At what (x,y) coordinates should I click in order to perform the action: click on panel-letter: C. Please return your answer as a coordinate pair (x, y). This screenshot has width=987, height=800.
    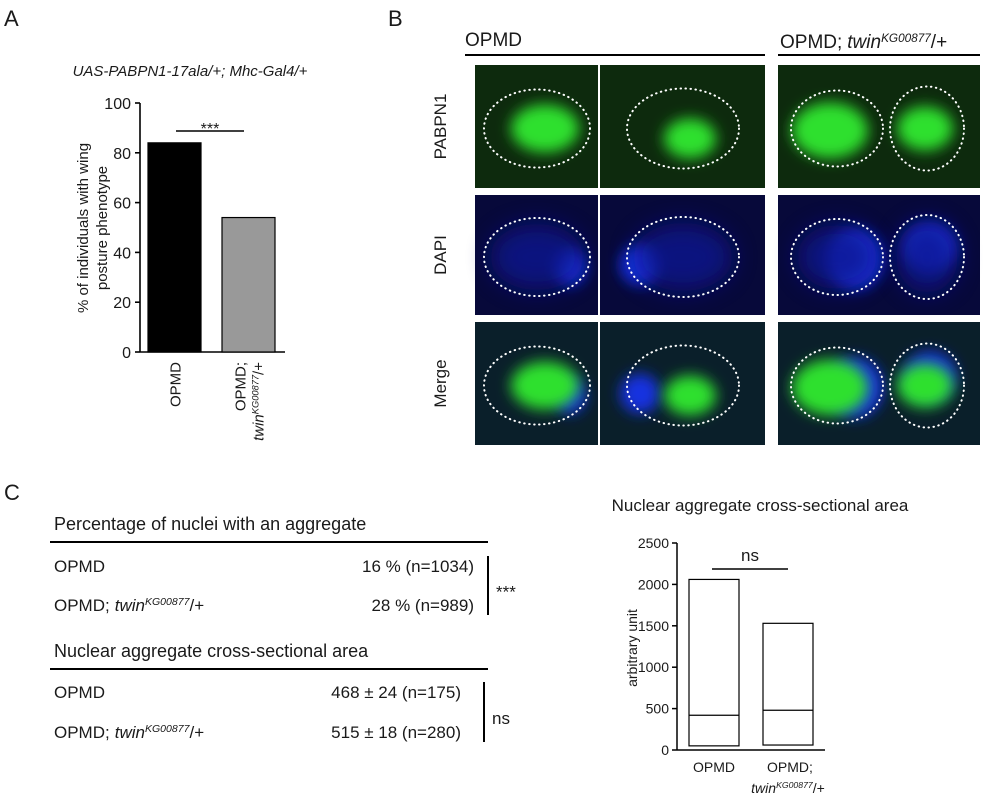
    Looking at the image, I should click on (12, 492).